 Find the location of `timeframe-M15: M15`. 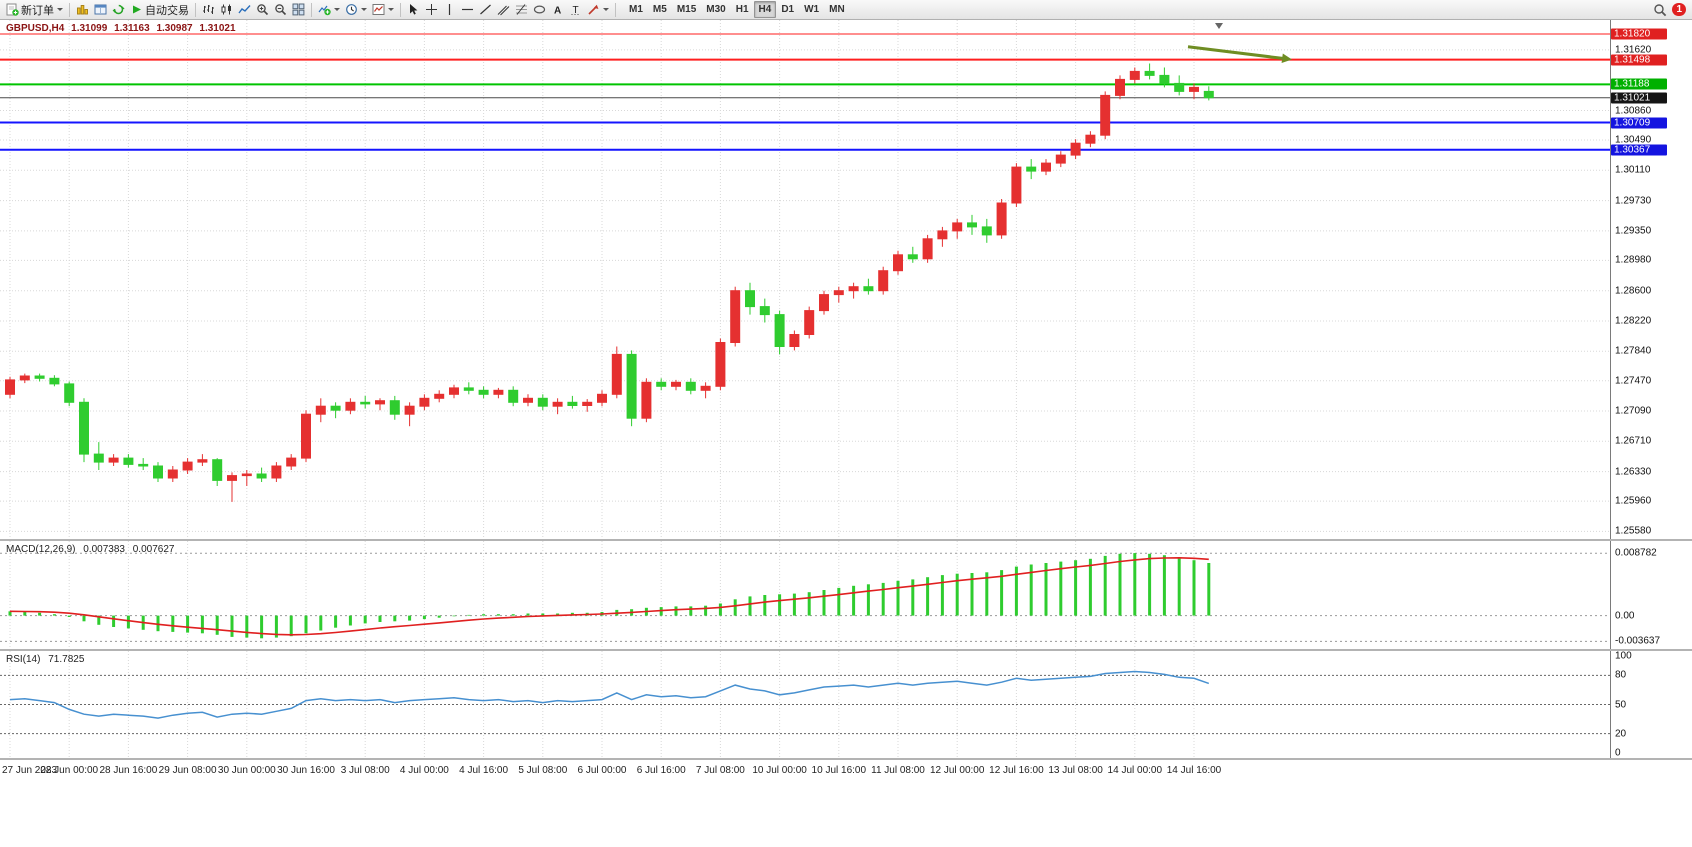

timeframe-M15: M15 is located at coordinates (686, 9).